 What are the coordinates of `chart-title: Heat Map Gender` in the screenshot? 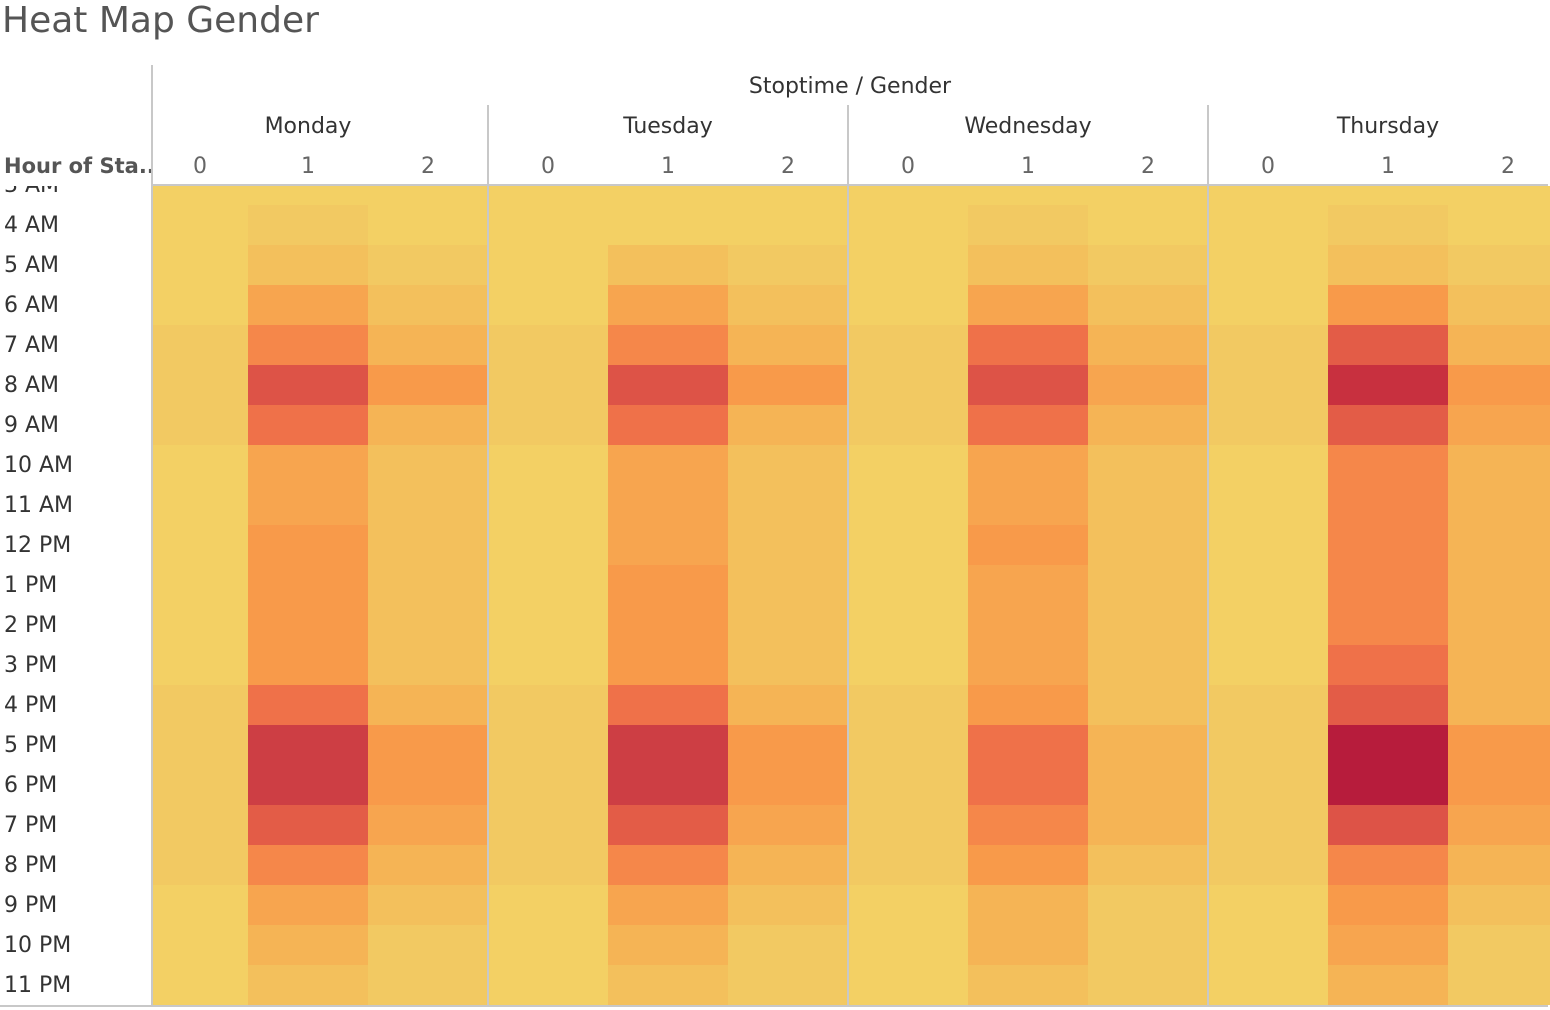 It's located at (160, 20).